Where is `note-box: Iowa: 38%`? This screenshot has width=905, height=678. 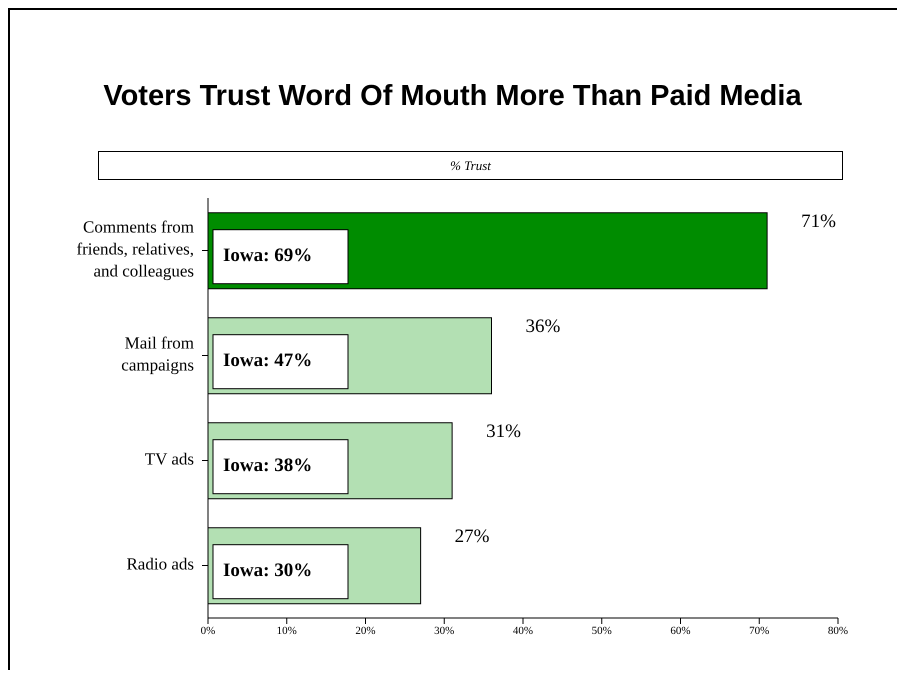
note-box: Iowa: 38% is located at coordinates (280, 466).